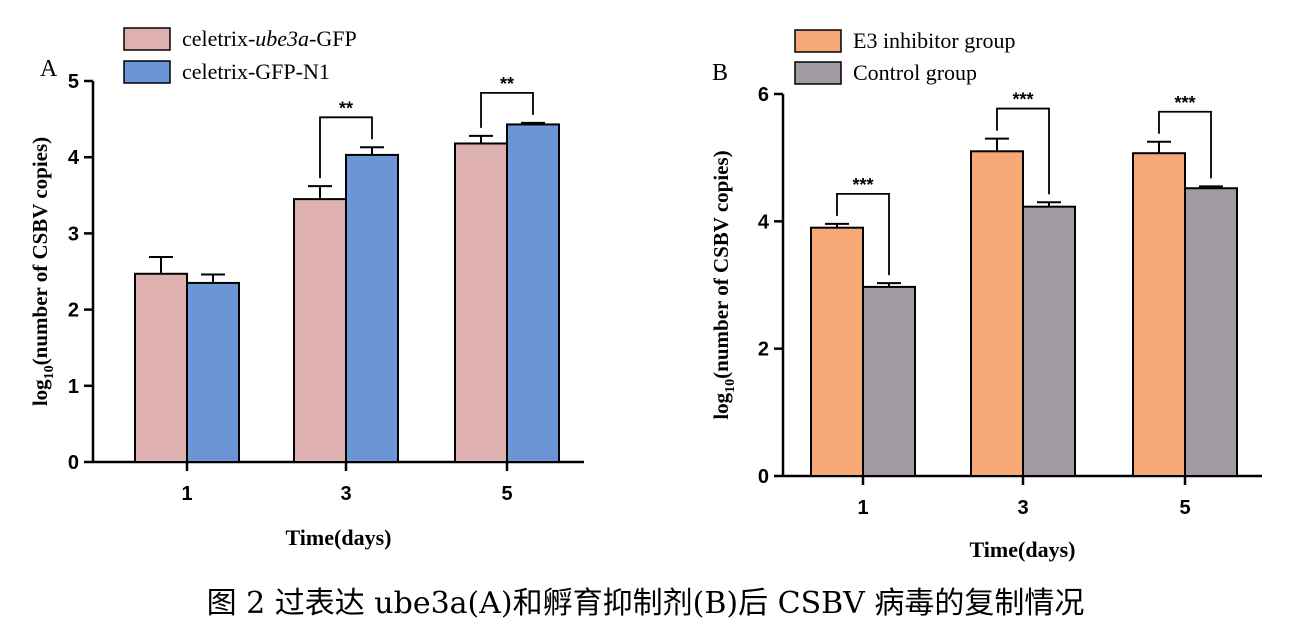 Image resolution: width=1291 pixels, height=640 pixels. I want to click on y-tick-label: 3, so click(73, 234).